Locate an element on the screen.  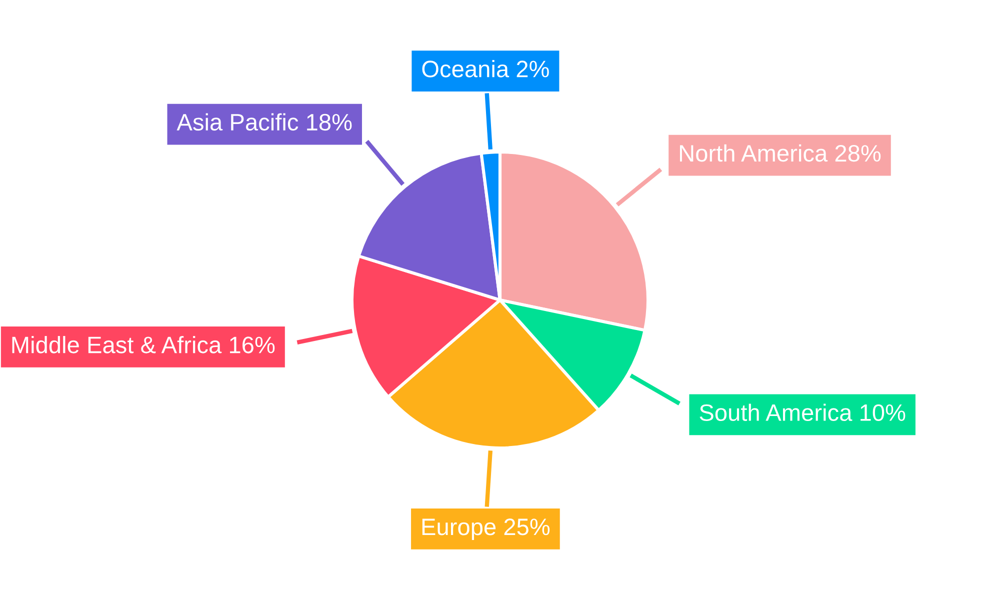
slice-label: Middle East & Africa 16% is located at coordinates (143, 345).